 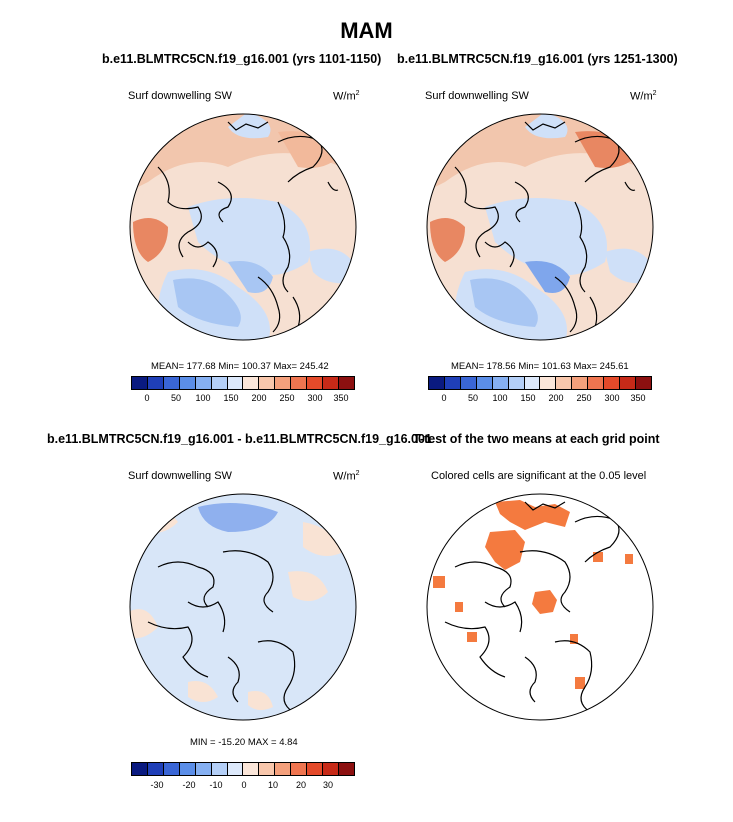 I want to click on colorbar-1-tick: 50, so click(x=176, y=398).